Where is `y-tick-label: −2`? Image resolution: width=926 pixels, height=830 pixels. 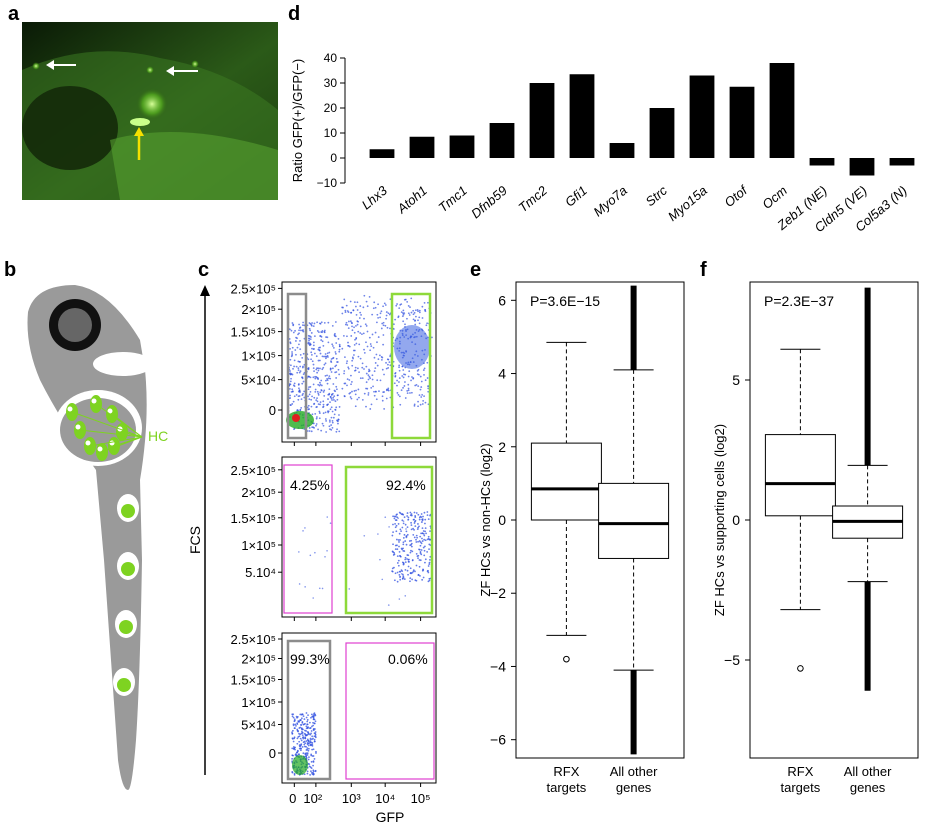 y-tick-label: −2 is located at coordinates (498, 593).